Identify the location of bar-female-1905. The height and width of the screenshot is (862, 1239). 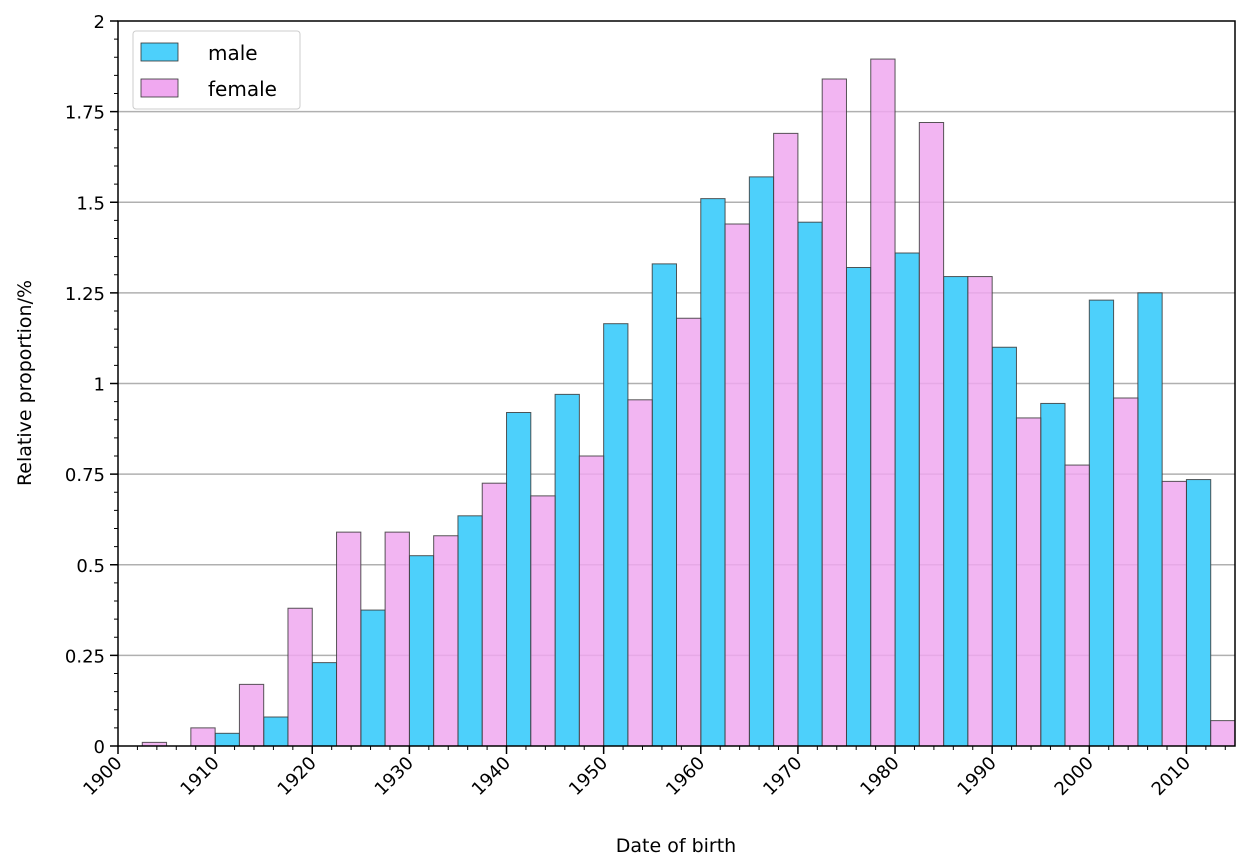
(203, 737).